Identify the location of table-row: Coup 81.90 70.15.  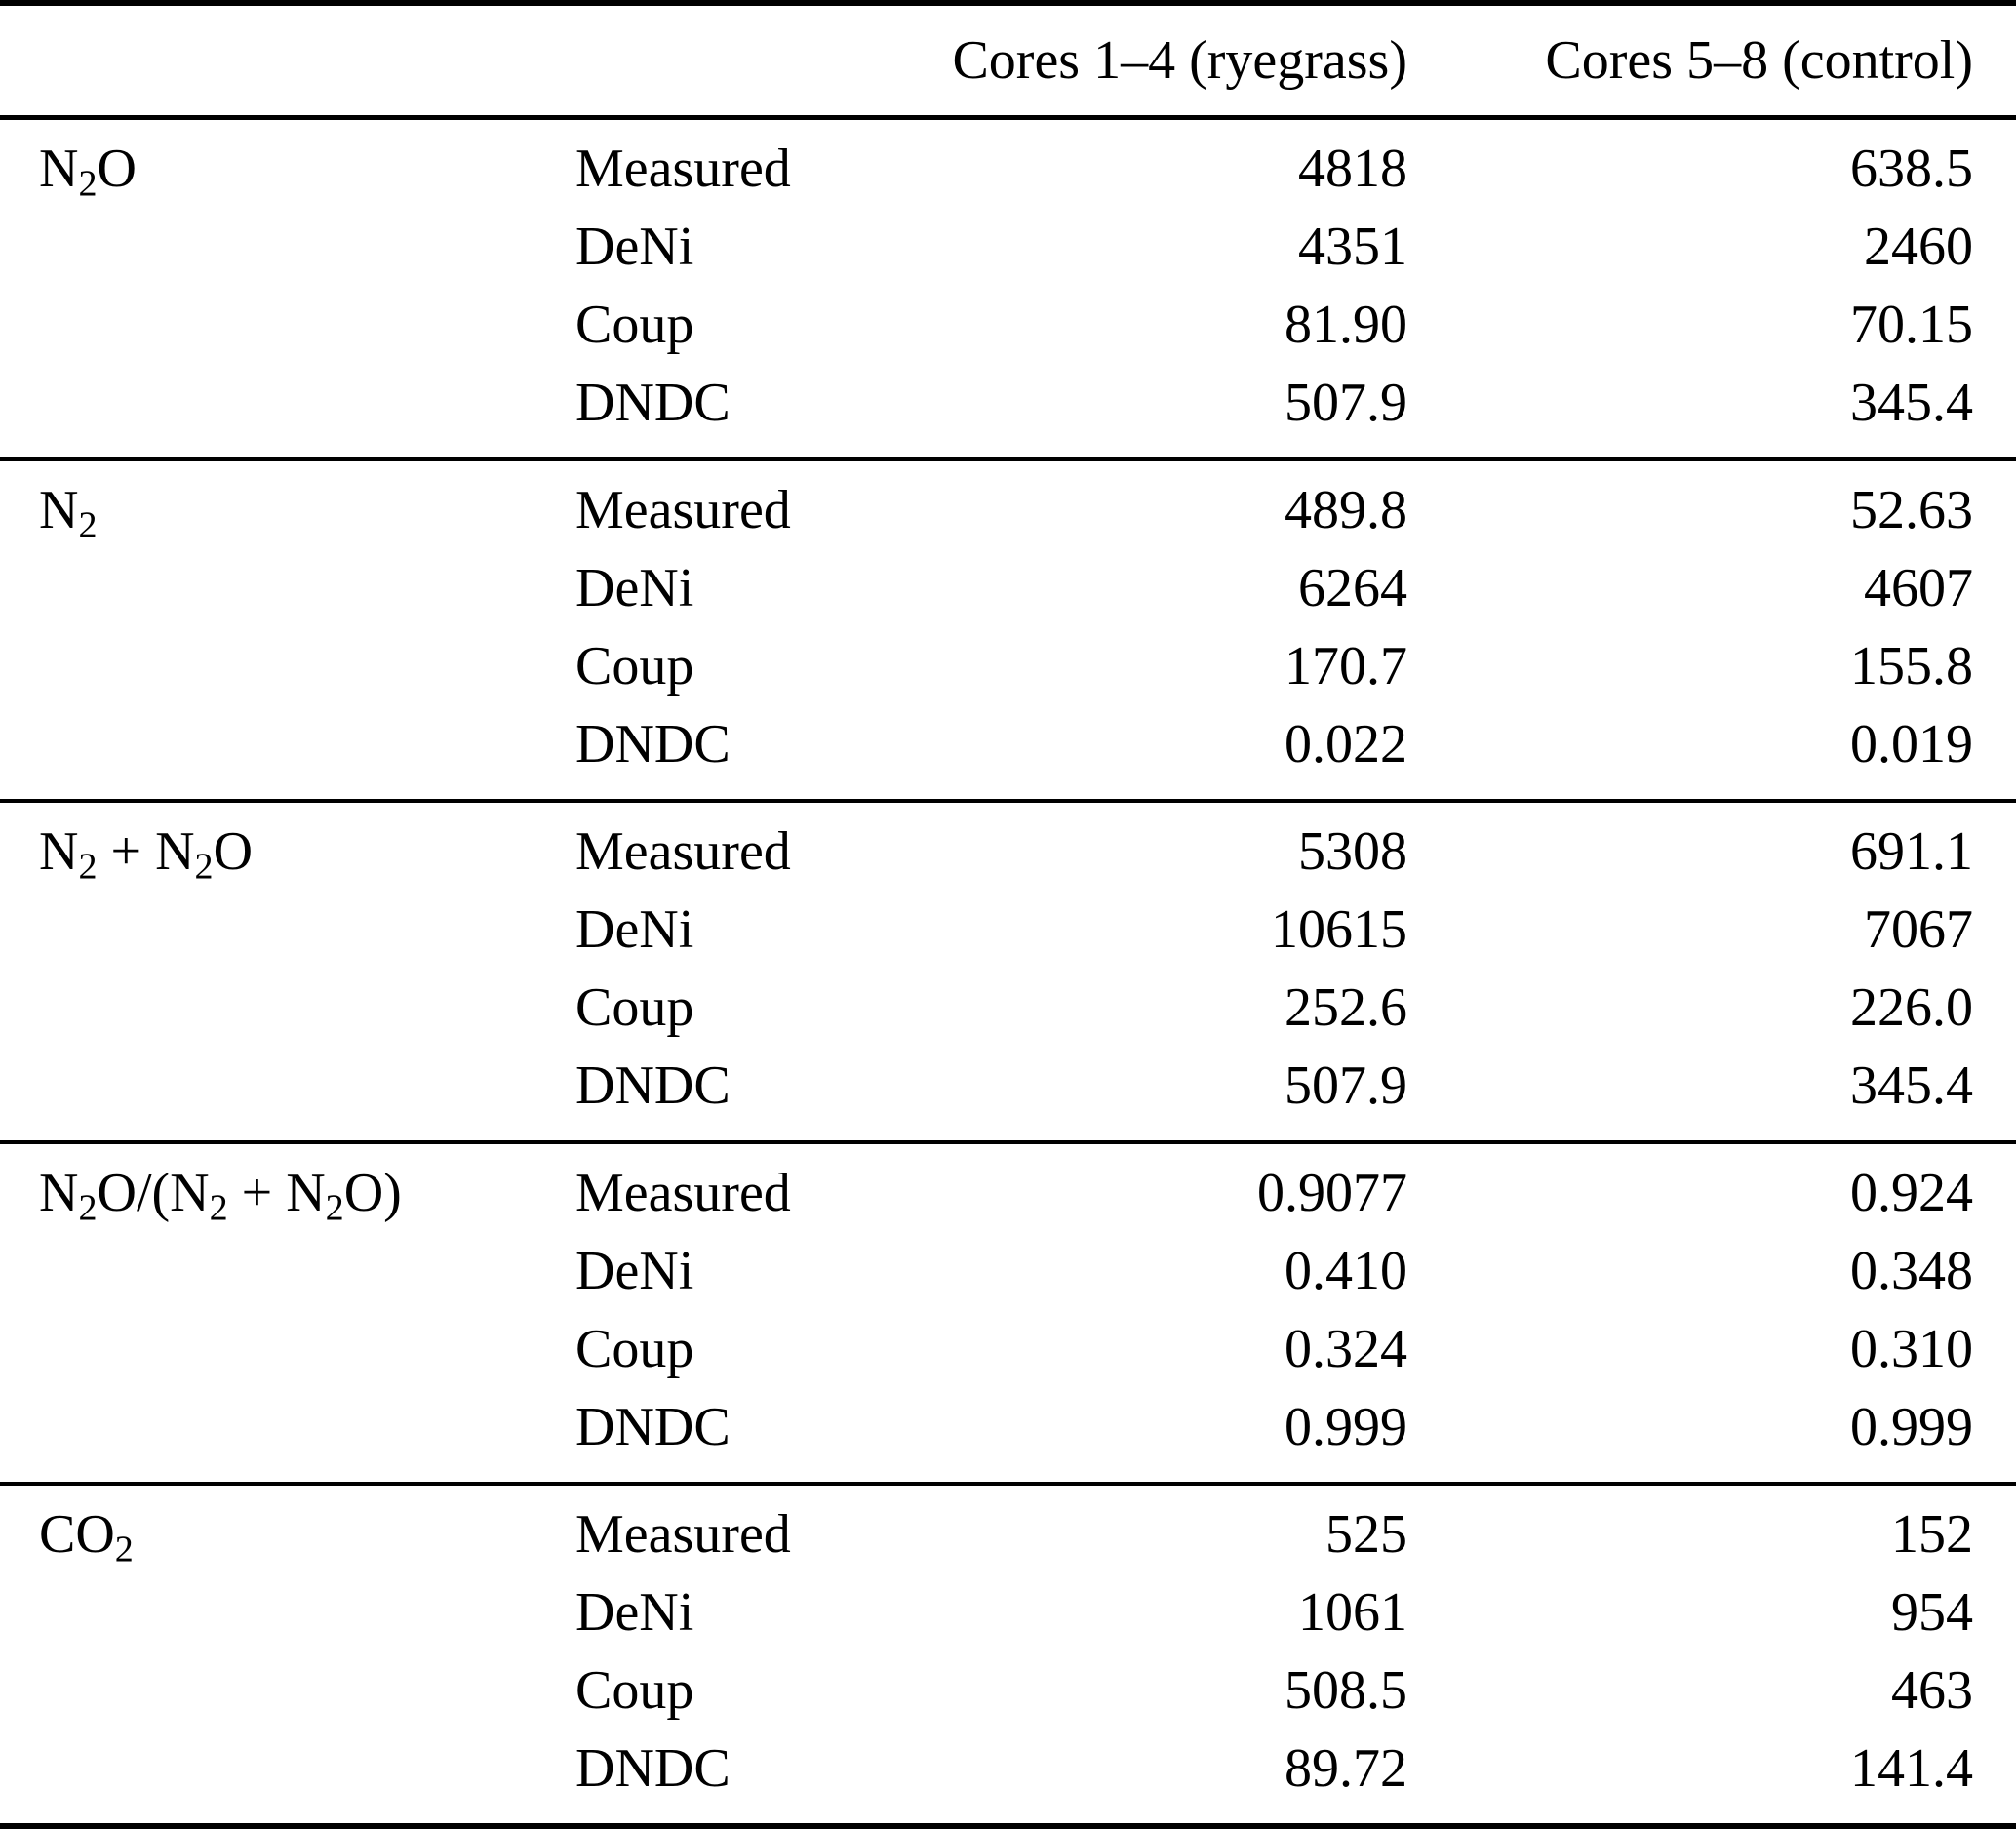
(1006, 325).